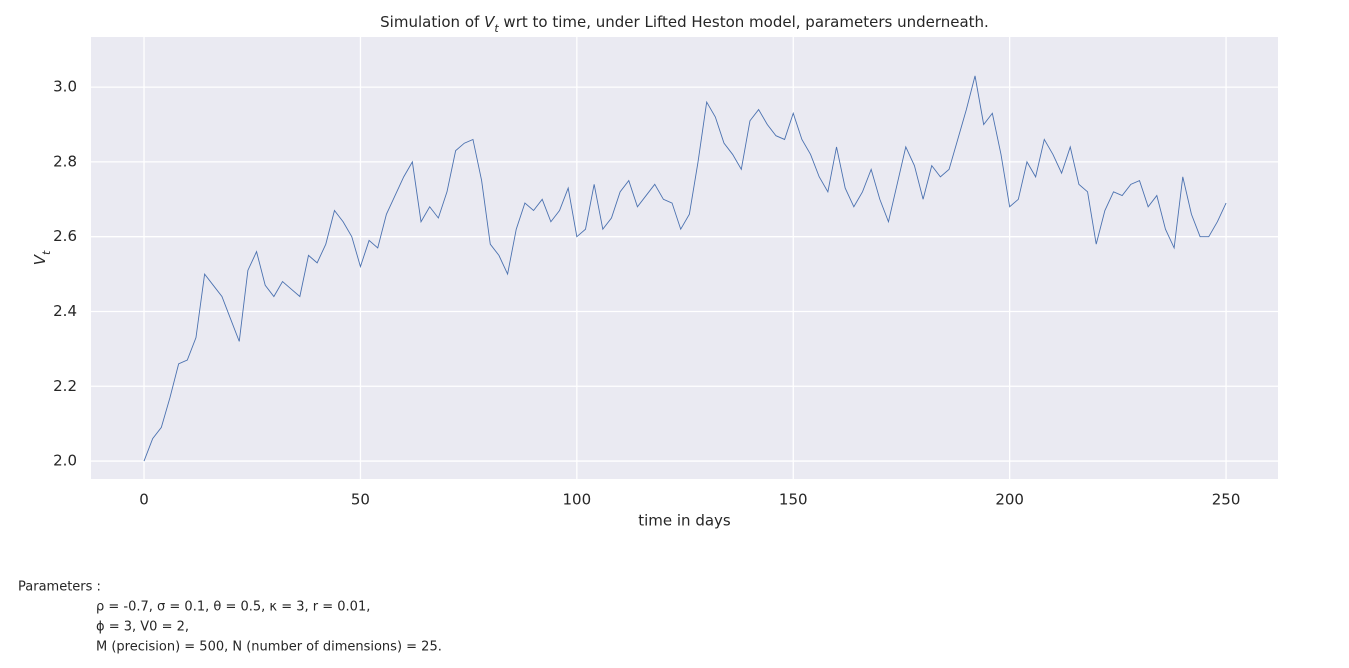 The image size is (1349, 668). What do you see at coordinates (490, 22) in the screenshot?
I see `title-part: V` at bounding box center [490, 22].